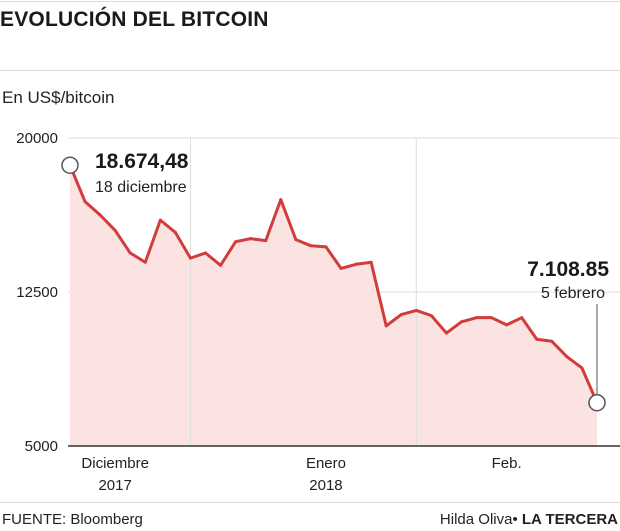  Describe the element at coordinates (310, 502) in the screenshot. I see `footer-divider` at that location.